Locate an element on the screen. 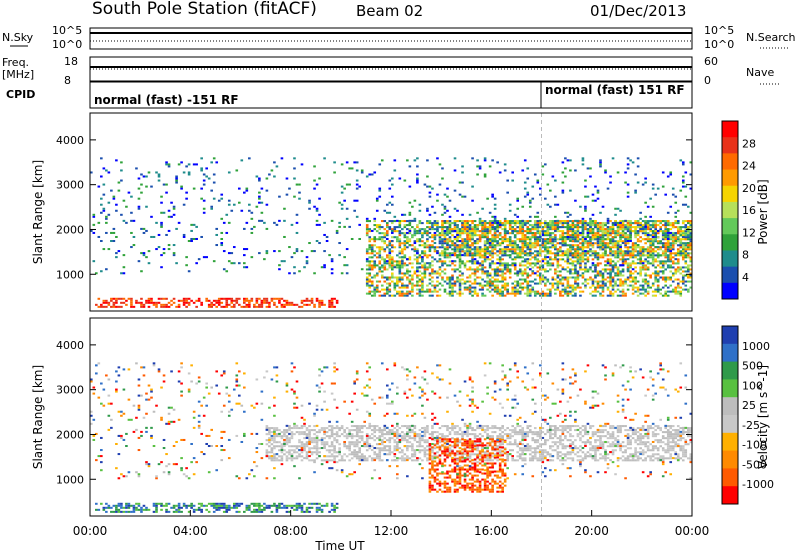 This screenshot has height=554, width=800. colorbar-swatch is located at coordinates (730, 145).